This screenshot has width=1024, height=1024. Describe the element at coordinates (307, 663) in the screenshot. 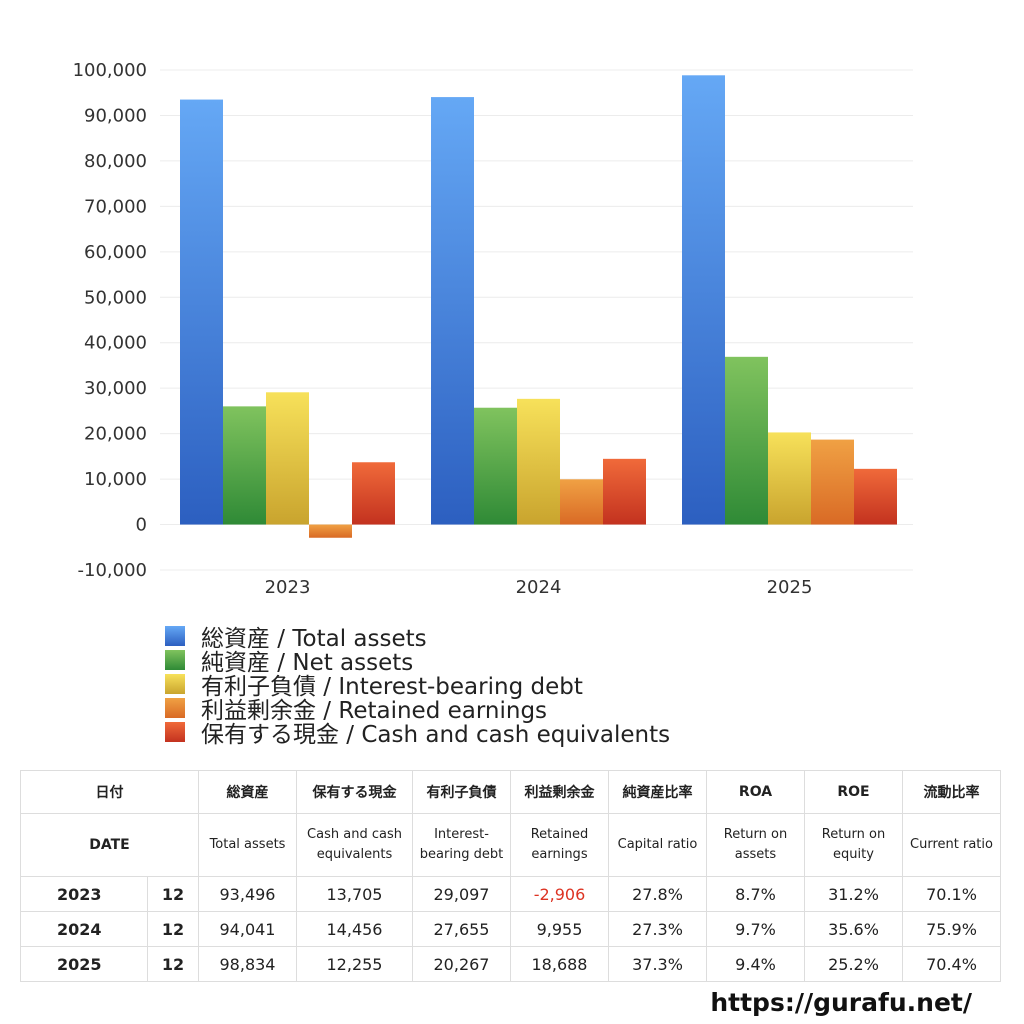

I see `legend-label: 純資産 / Net assets` at that location.